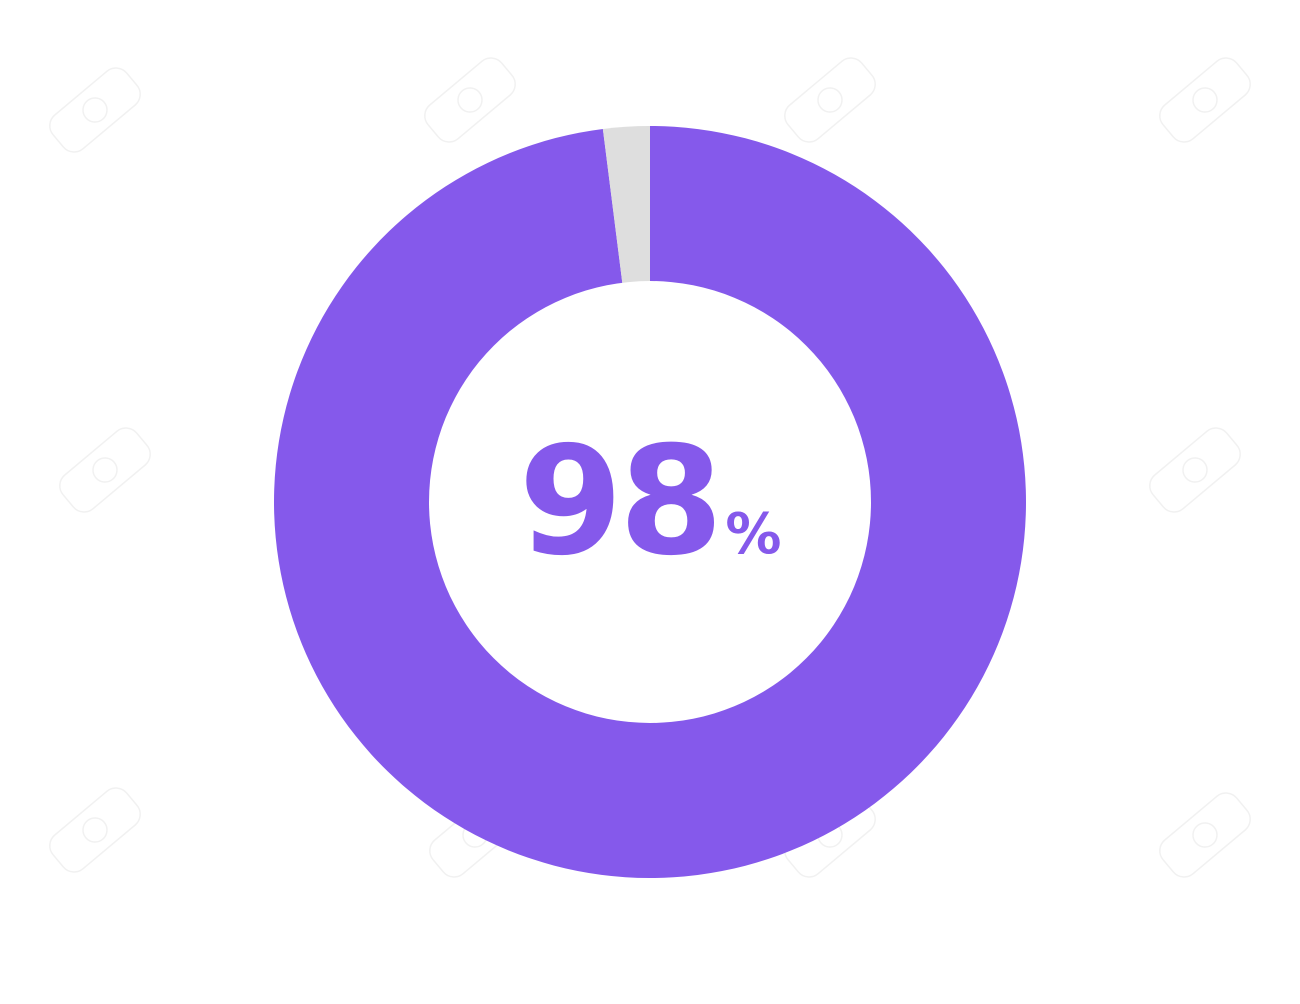  I want to click on center-unit: %, so click(753, 534).